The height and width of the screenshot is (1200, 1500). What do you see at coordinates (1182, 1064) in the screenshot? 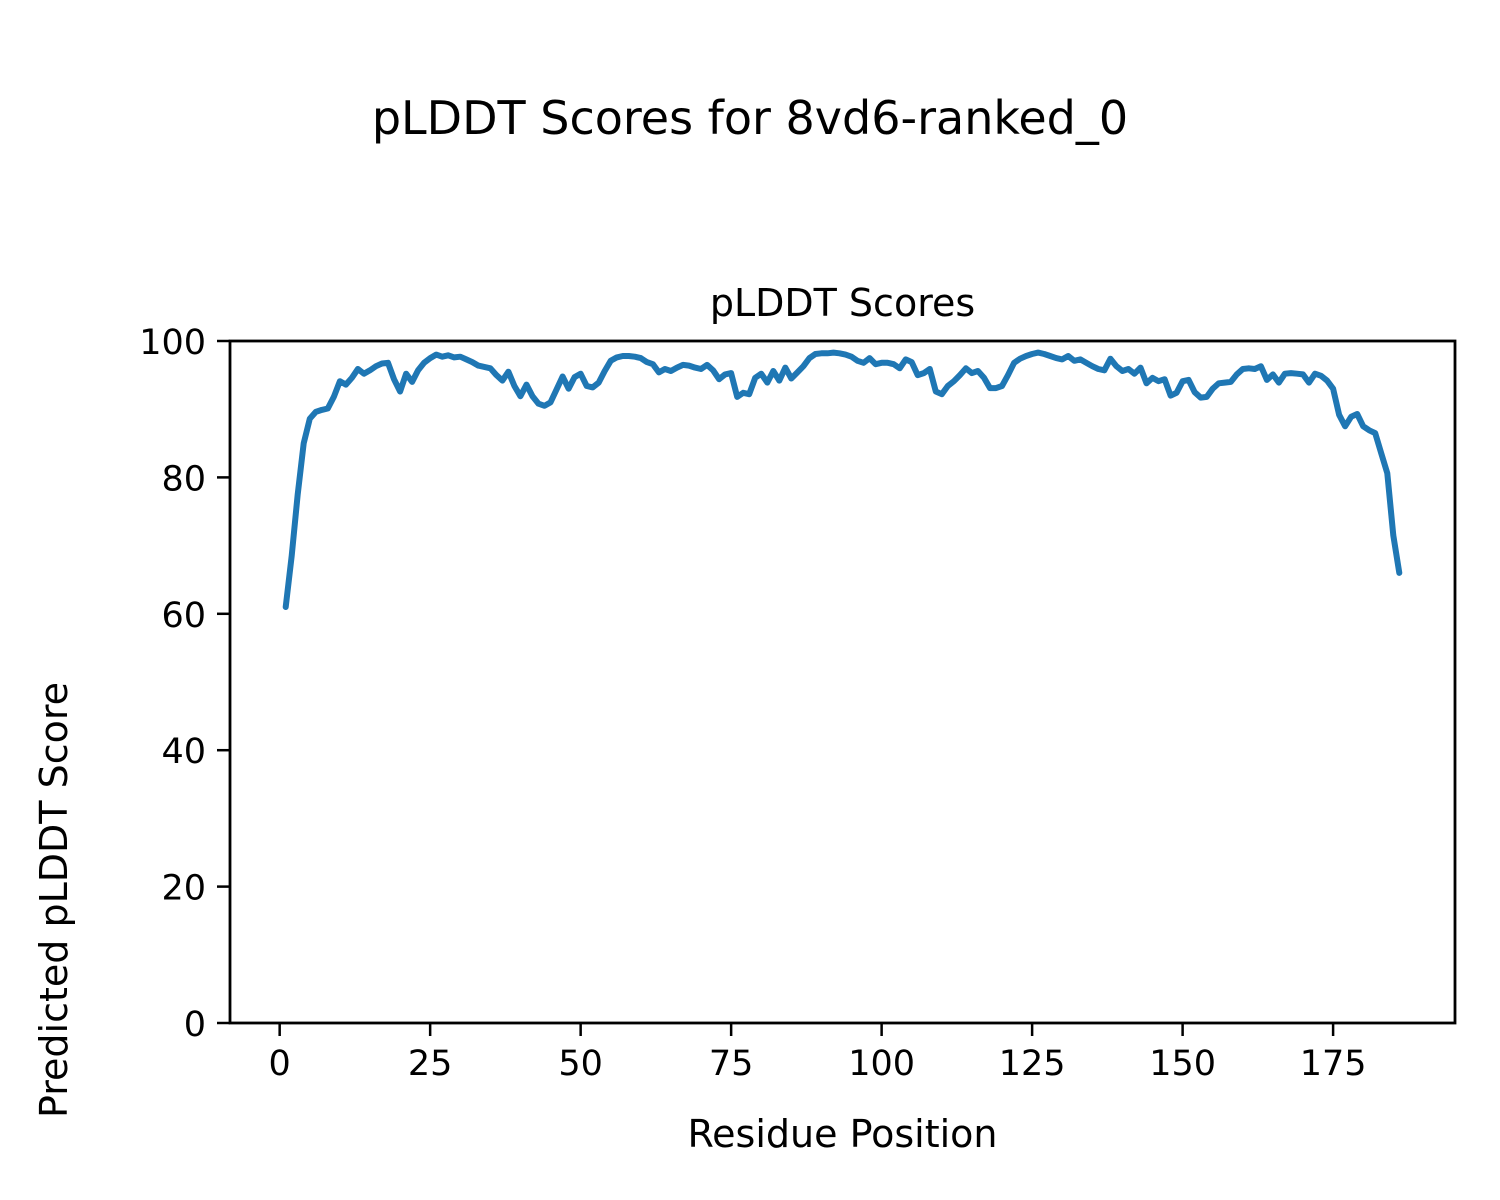
I see `x-tick-label: 150` at bounding box center [1182, 1064].